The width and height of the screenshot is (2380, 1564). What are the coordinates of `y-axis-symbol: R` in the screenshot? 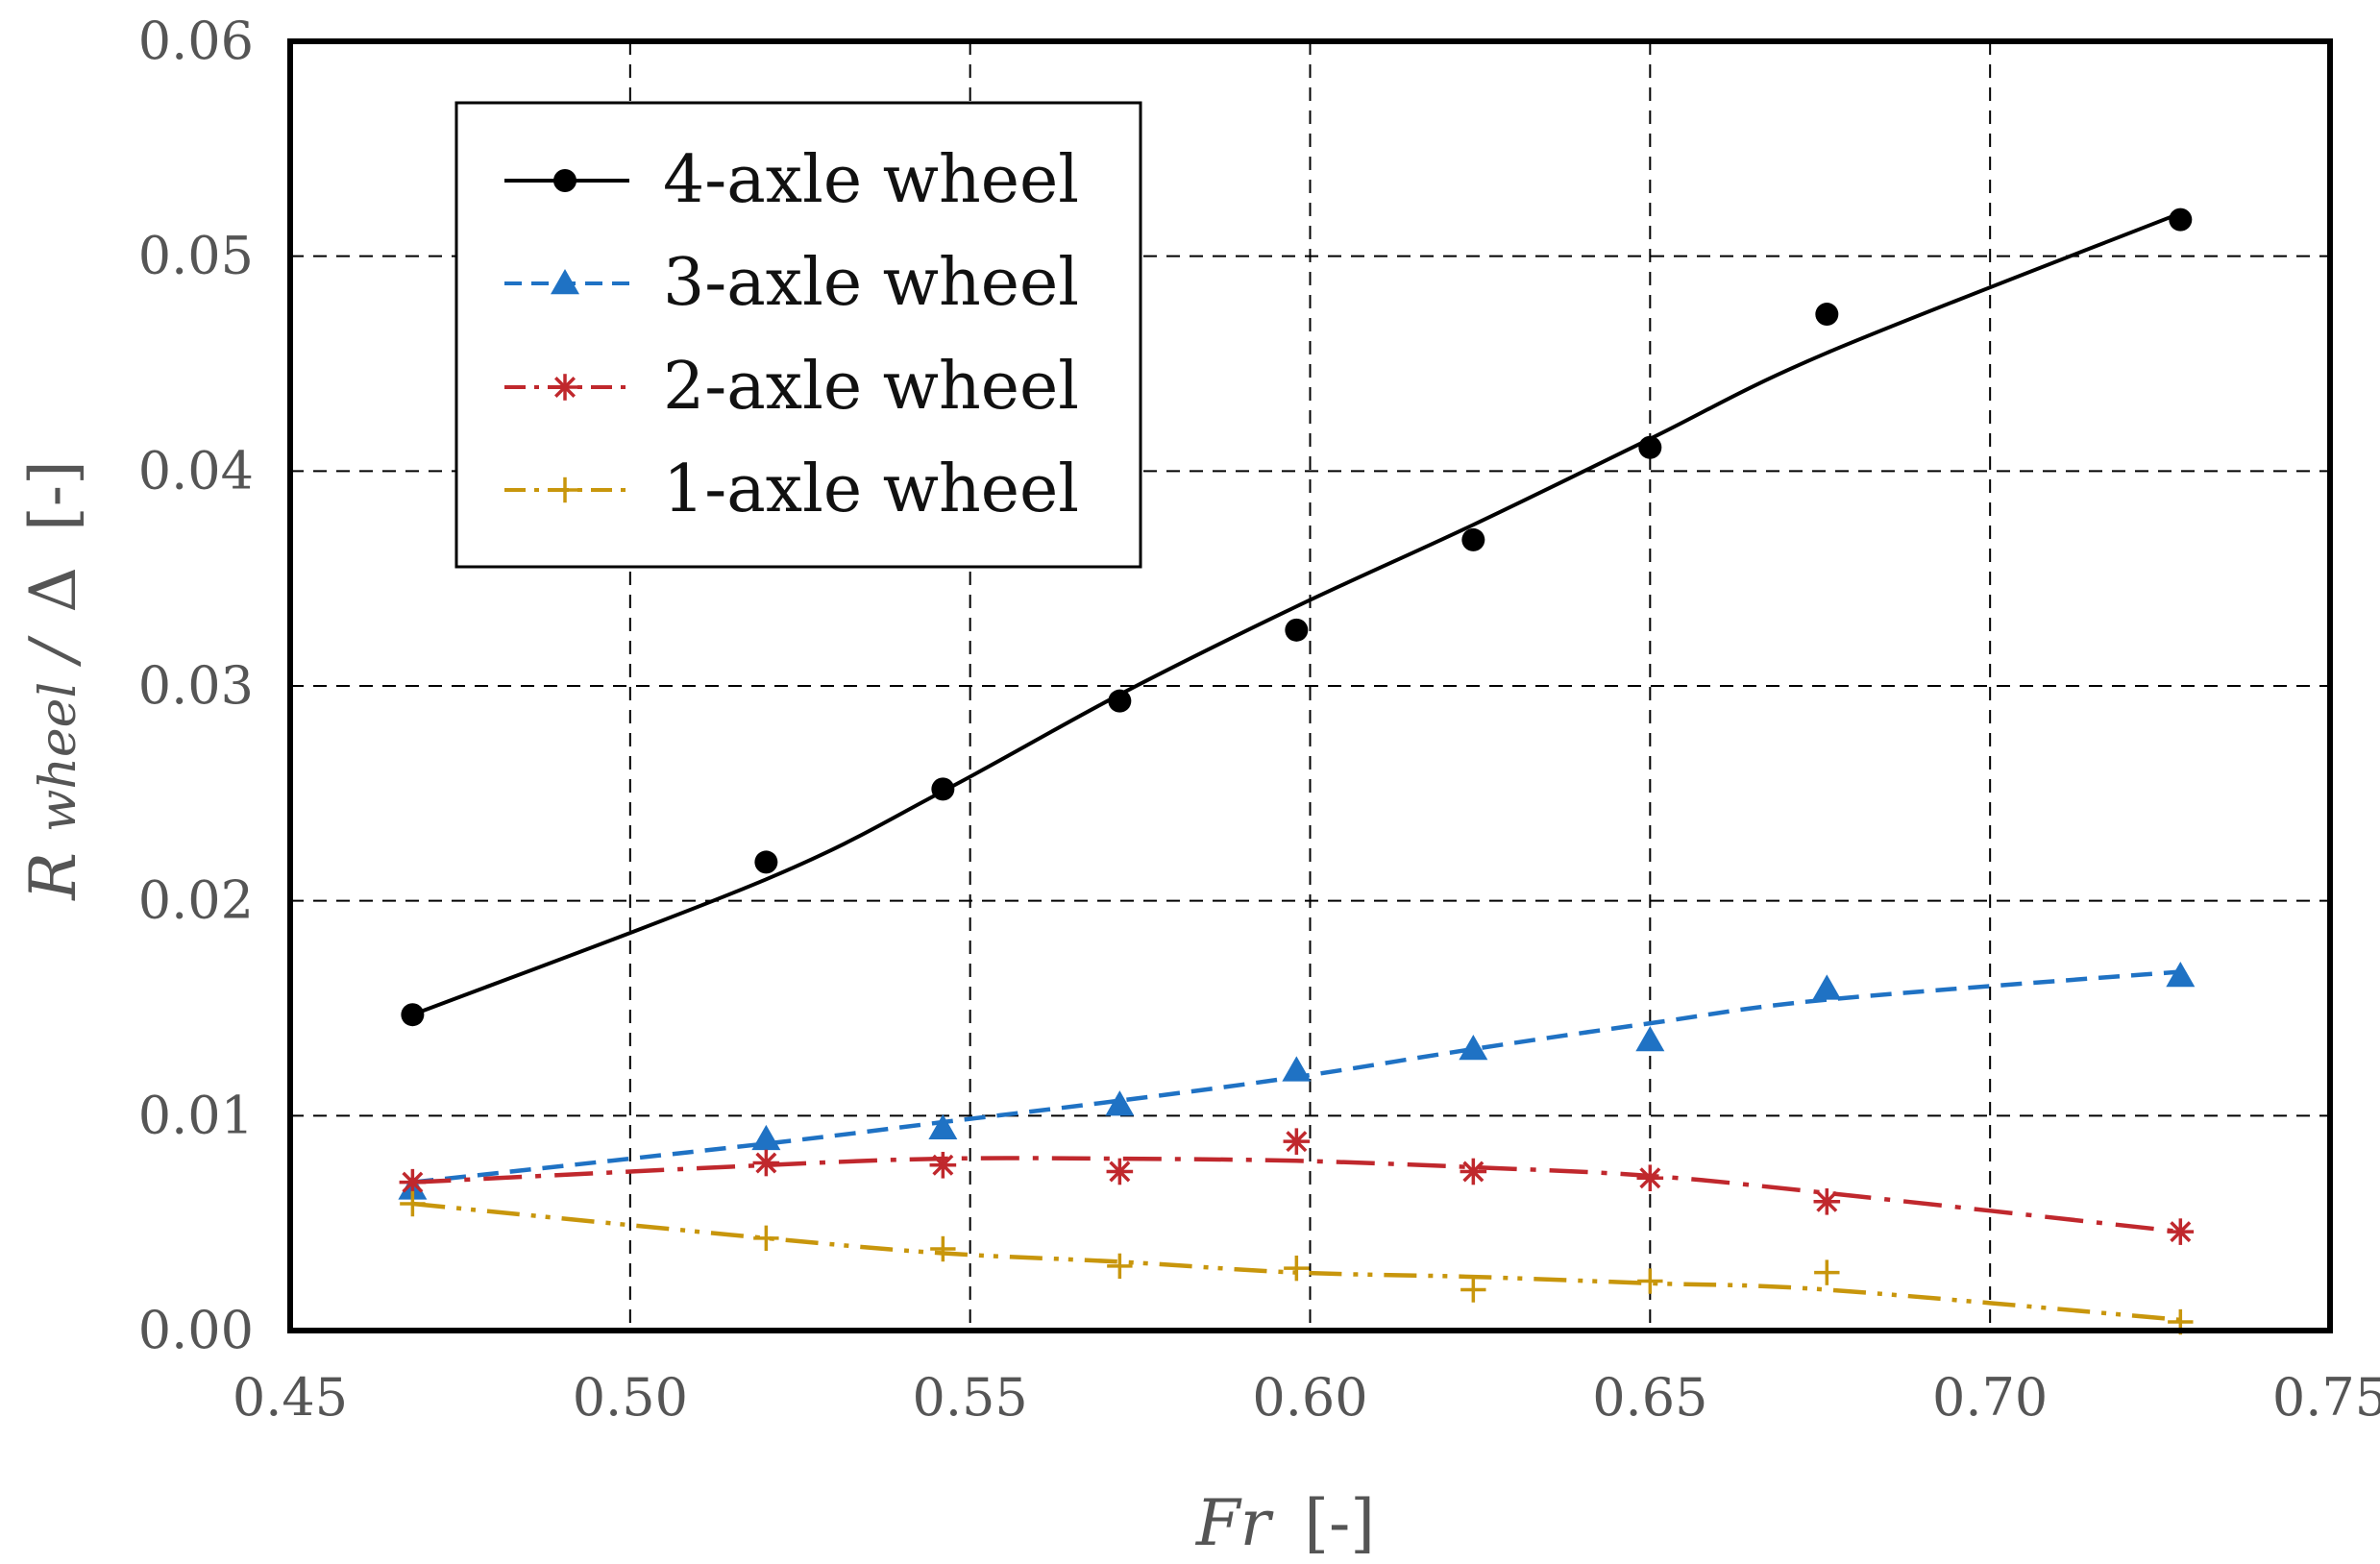 It's located at (53, 876).